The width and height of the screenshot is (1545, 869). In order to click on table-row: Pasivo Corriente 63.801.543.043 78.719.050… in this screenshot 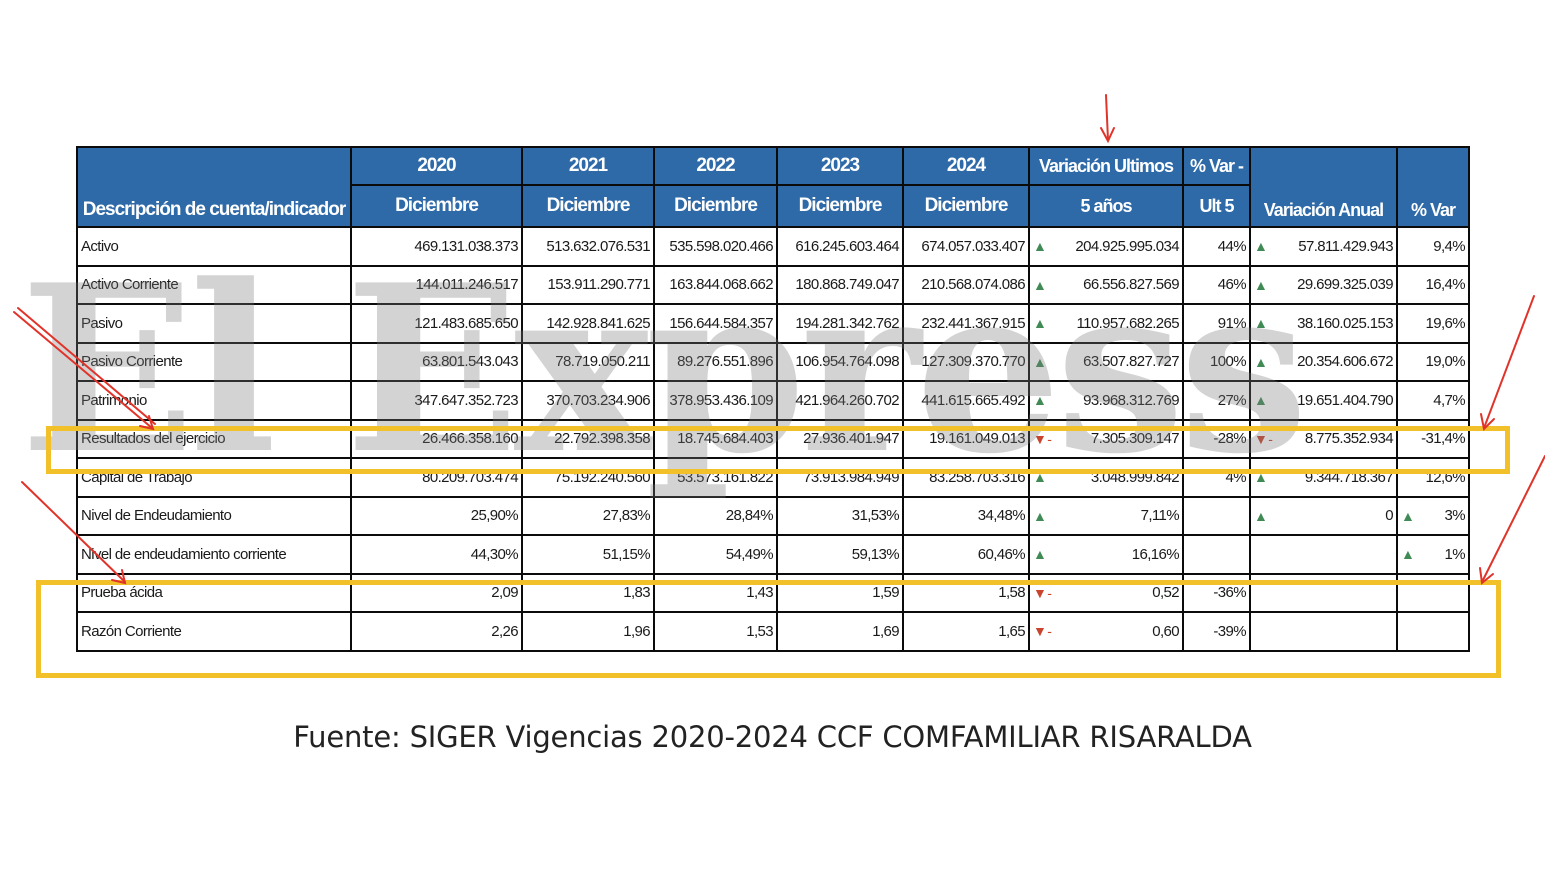, I will do `click(773, 361)`.